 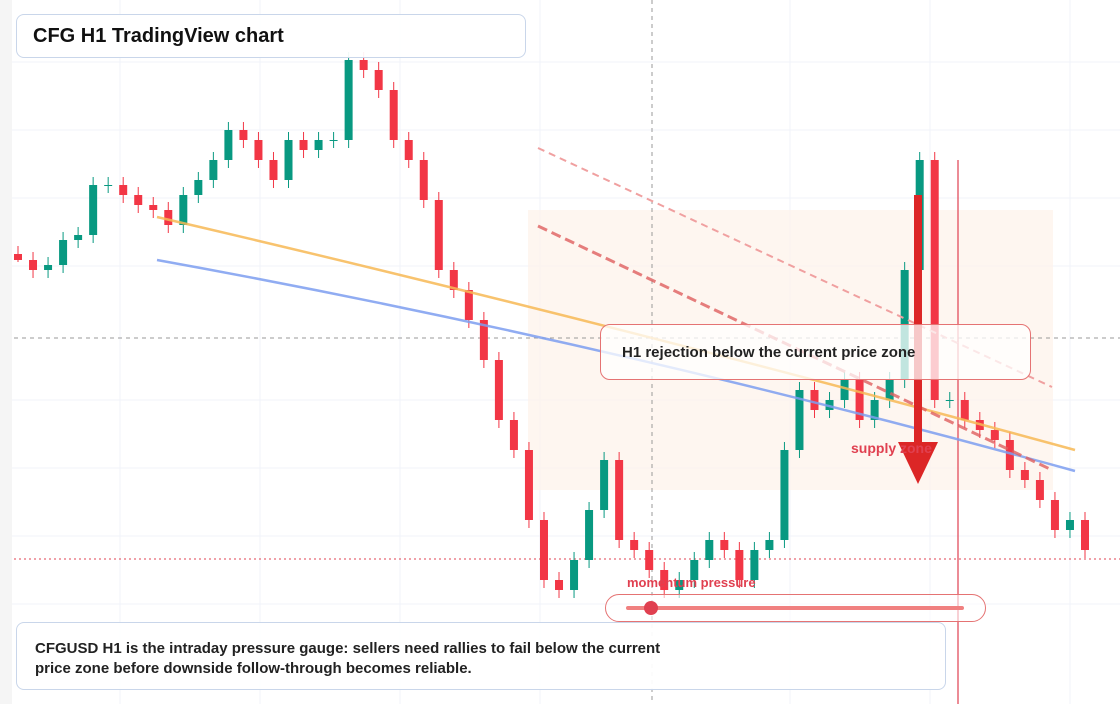 I want to click on gauge-bar, so click(x=795, y=608).